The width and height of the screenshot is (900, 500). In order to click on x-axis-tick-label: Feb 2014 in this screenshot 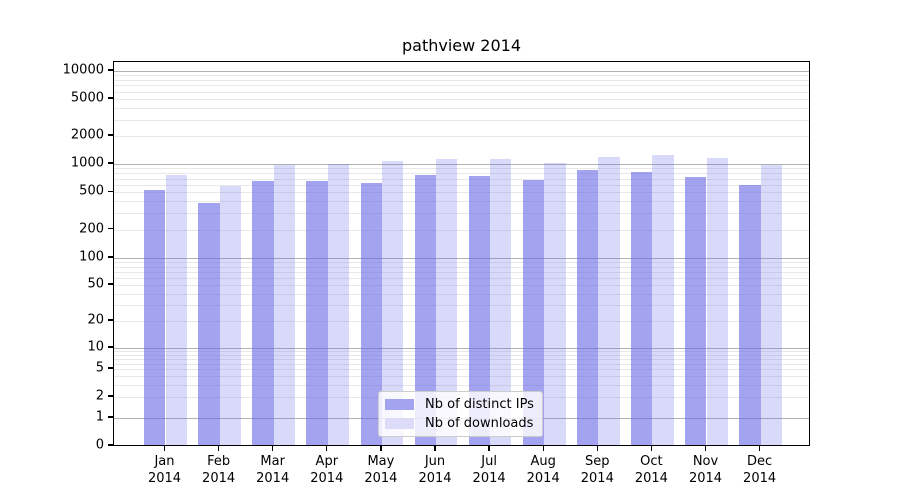, I will do `click(219, 470)`.